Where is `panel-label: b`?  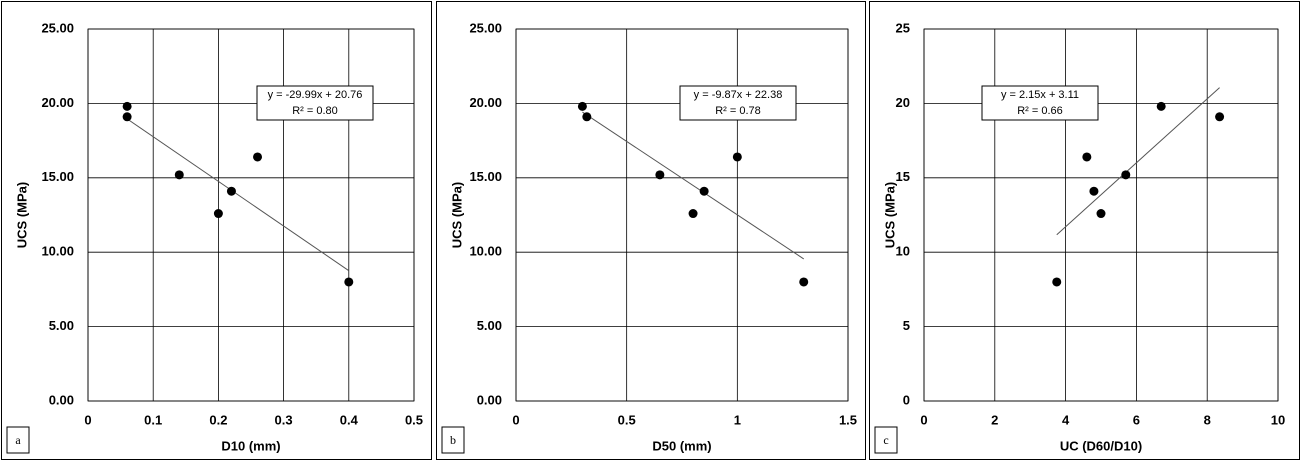
panel-label: b is located at coordinates (453, 440).